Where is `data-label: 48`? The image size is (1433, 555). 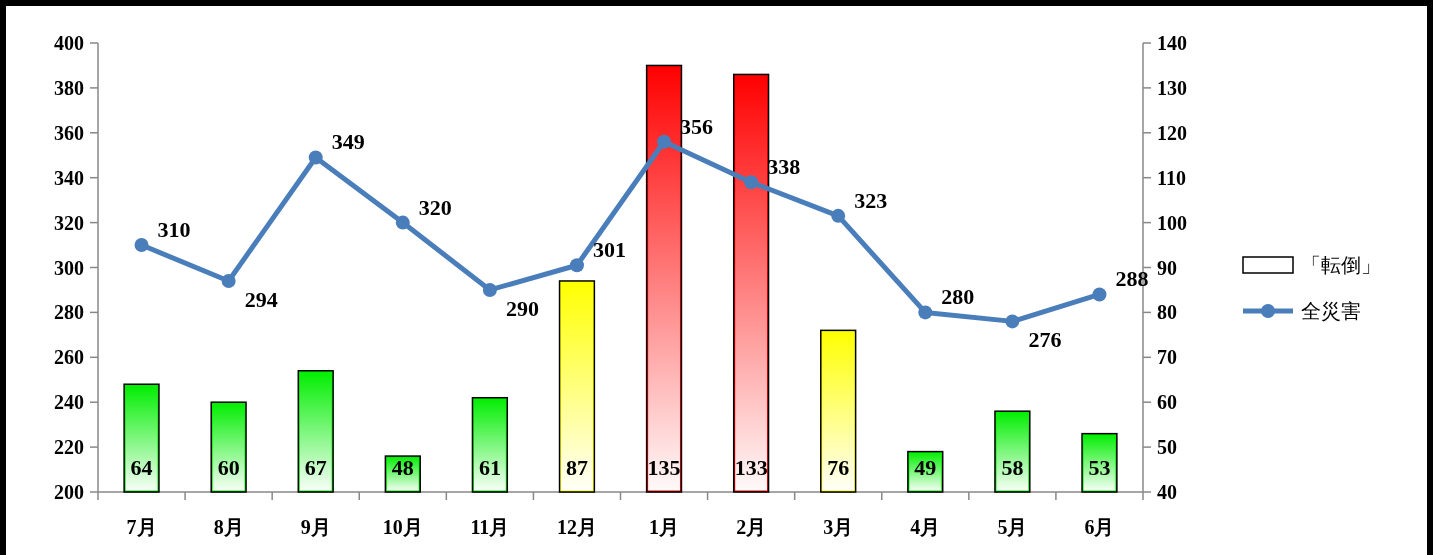 data-label: 48 is located at coordinates (402, 467).